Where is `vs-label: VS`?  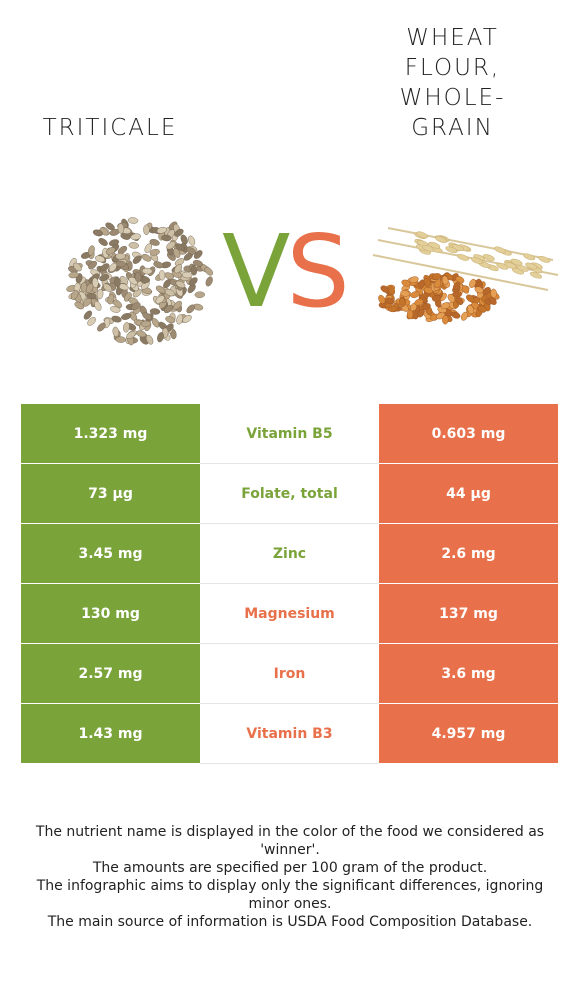
vs-label: VS is located at coordinates (287, 272).